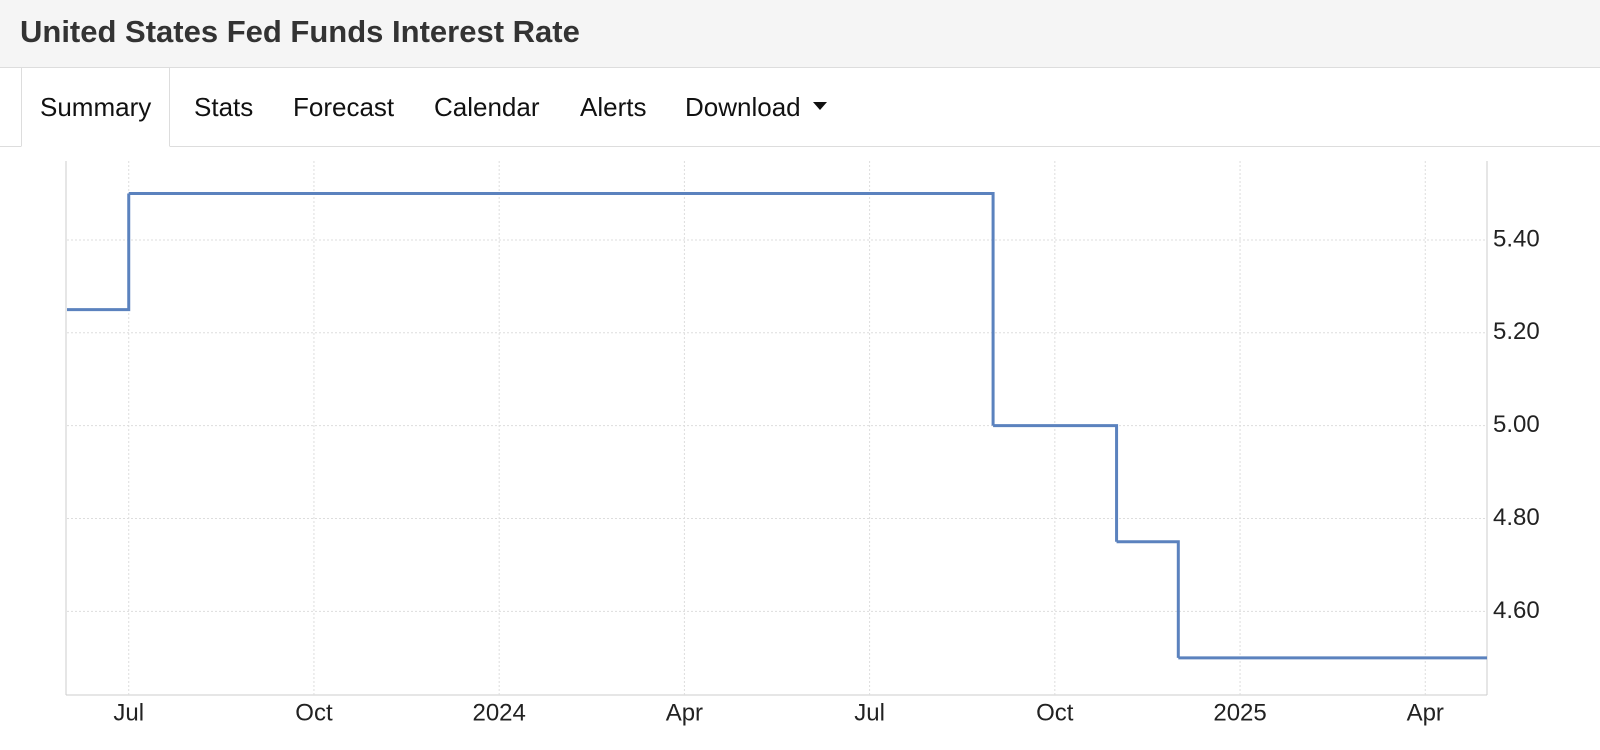 The width and height of the screenshot is (1600, 750). I want to click on tab: Download, so click(756, 107).